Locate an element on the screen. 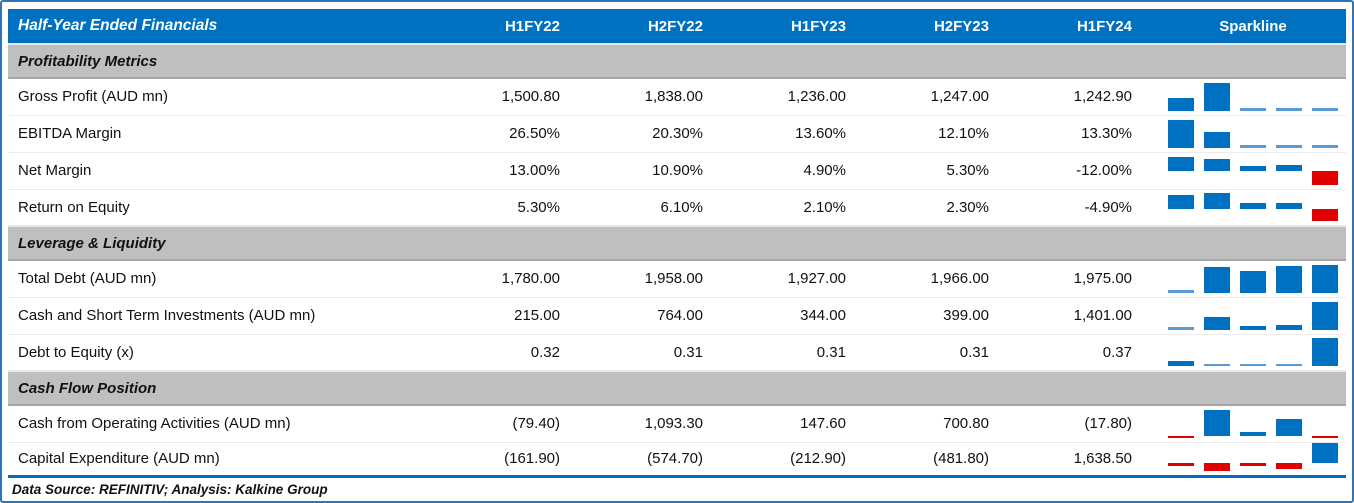 The width and height of the screenshot is (1354, 503). column-header-h1fy24: H1FY24 is located at coordinates (1104, 26).